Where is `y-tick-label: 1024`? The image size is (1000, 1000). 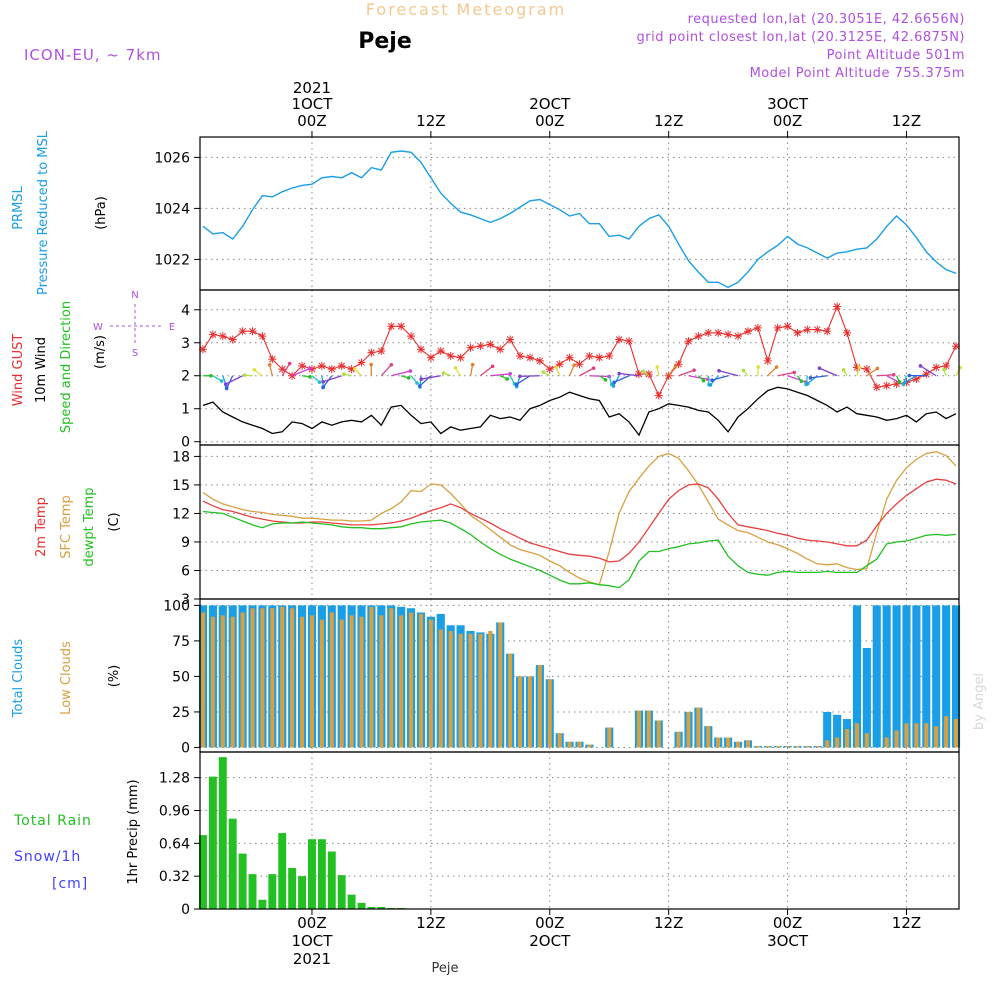 y-tick-label: 1024 is located at coordinates (172, 209).